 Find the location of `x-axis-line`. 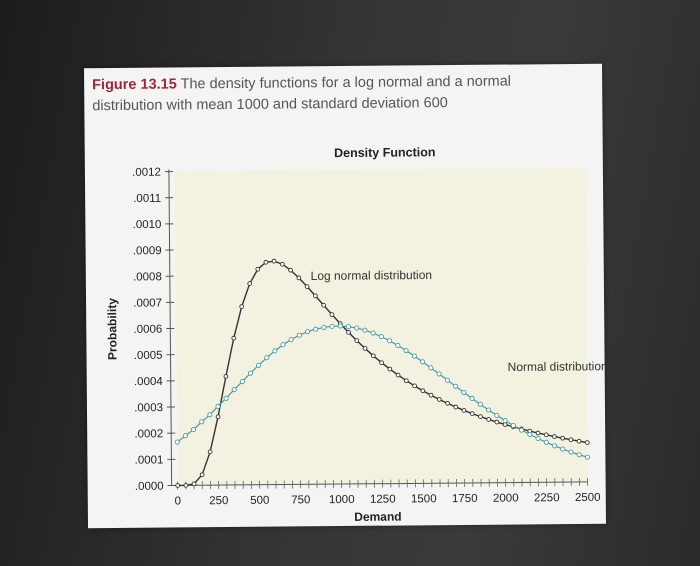

x-axis-line is located at coordinates (379, 484).